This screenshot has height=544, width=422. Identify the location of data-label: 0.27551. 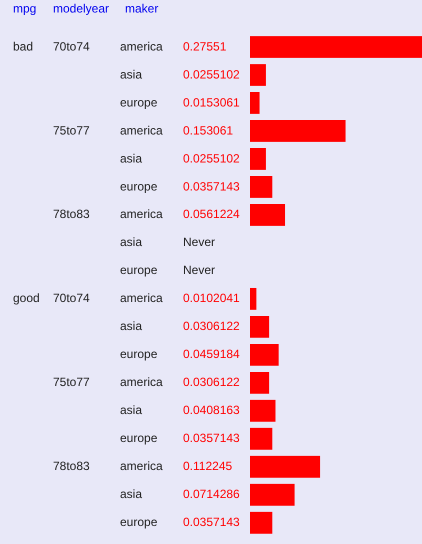
(205, 46).